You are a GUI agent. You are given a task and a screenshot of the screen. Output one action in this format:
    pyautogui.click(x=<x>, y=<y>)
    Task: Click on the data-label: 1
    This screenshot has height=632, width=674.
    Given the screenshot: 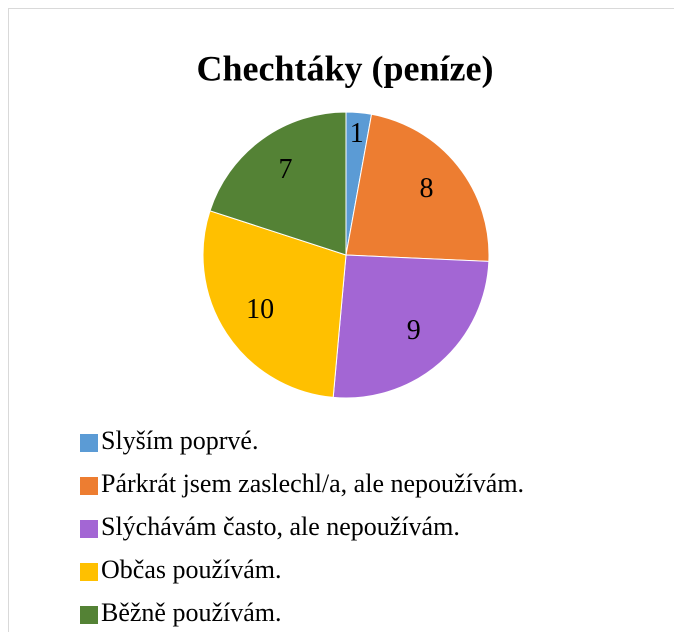 What is the action you would take?
    pyautogui.click(x=357, y=133)
    